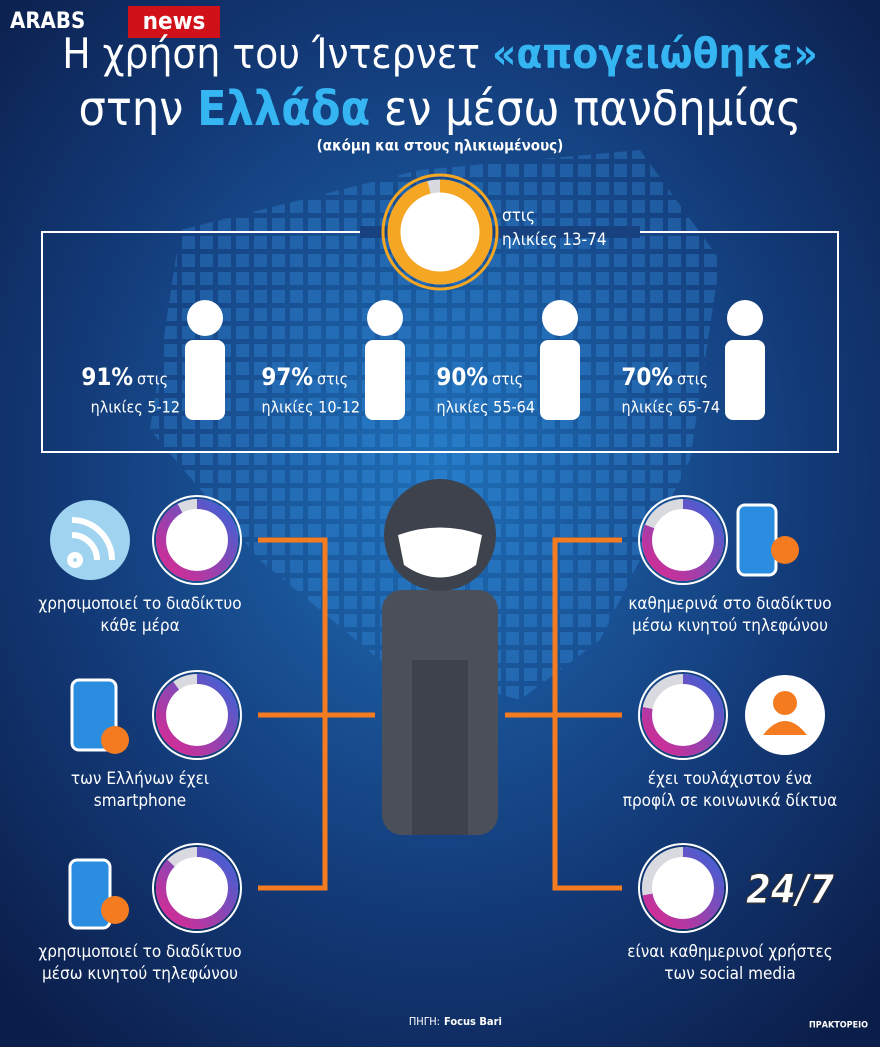 The image size is (880, 1047). Describe the element at coordinates (131, 109) in the screenshot. I see `title-text: στην` at that location.